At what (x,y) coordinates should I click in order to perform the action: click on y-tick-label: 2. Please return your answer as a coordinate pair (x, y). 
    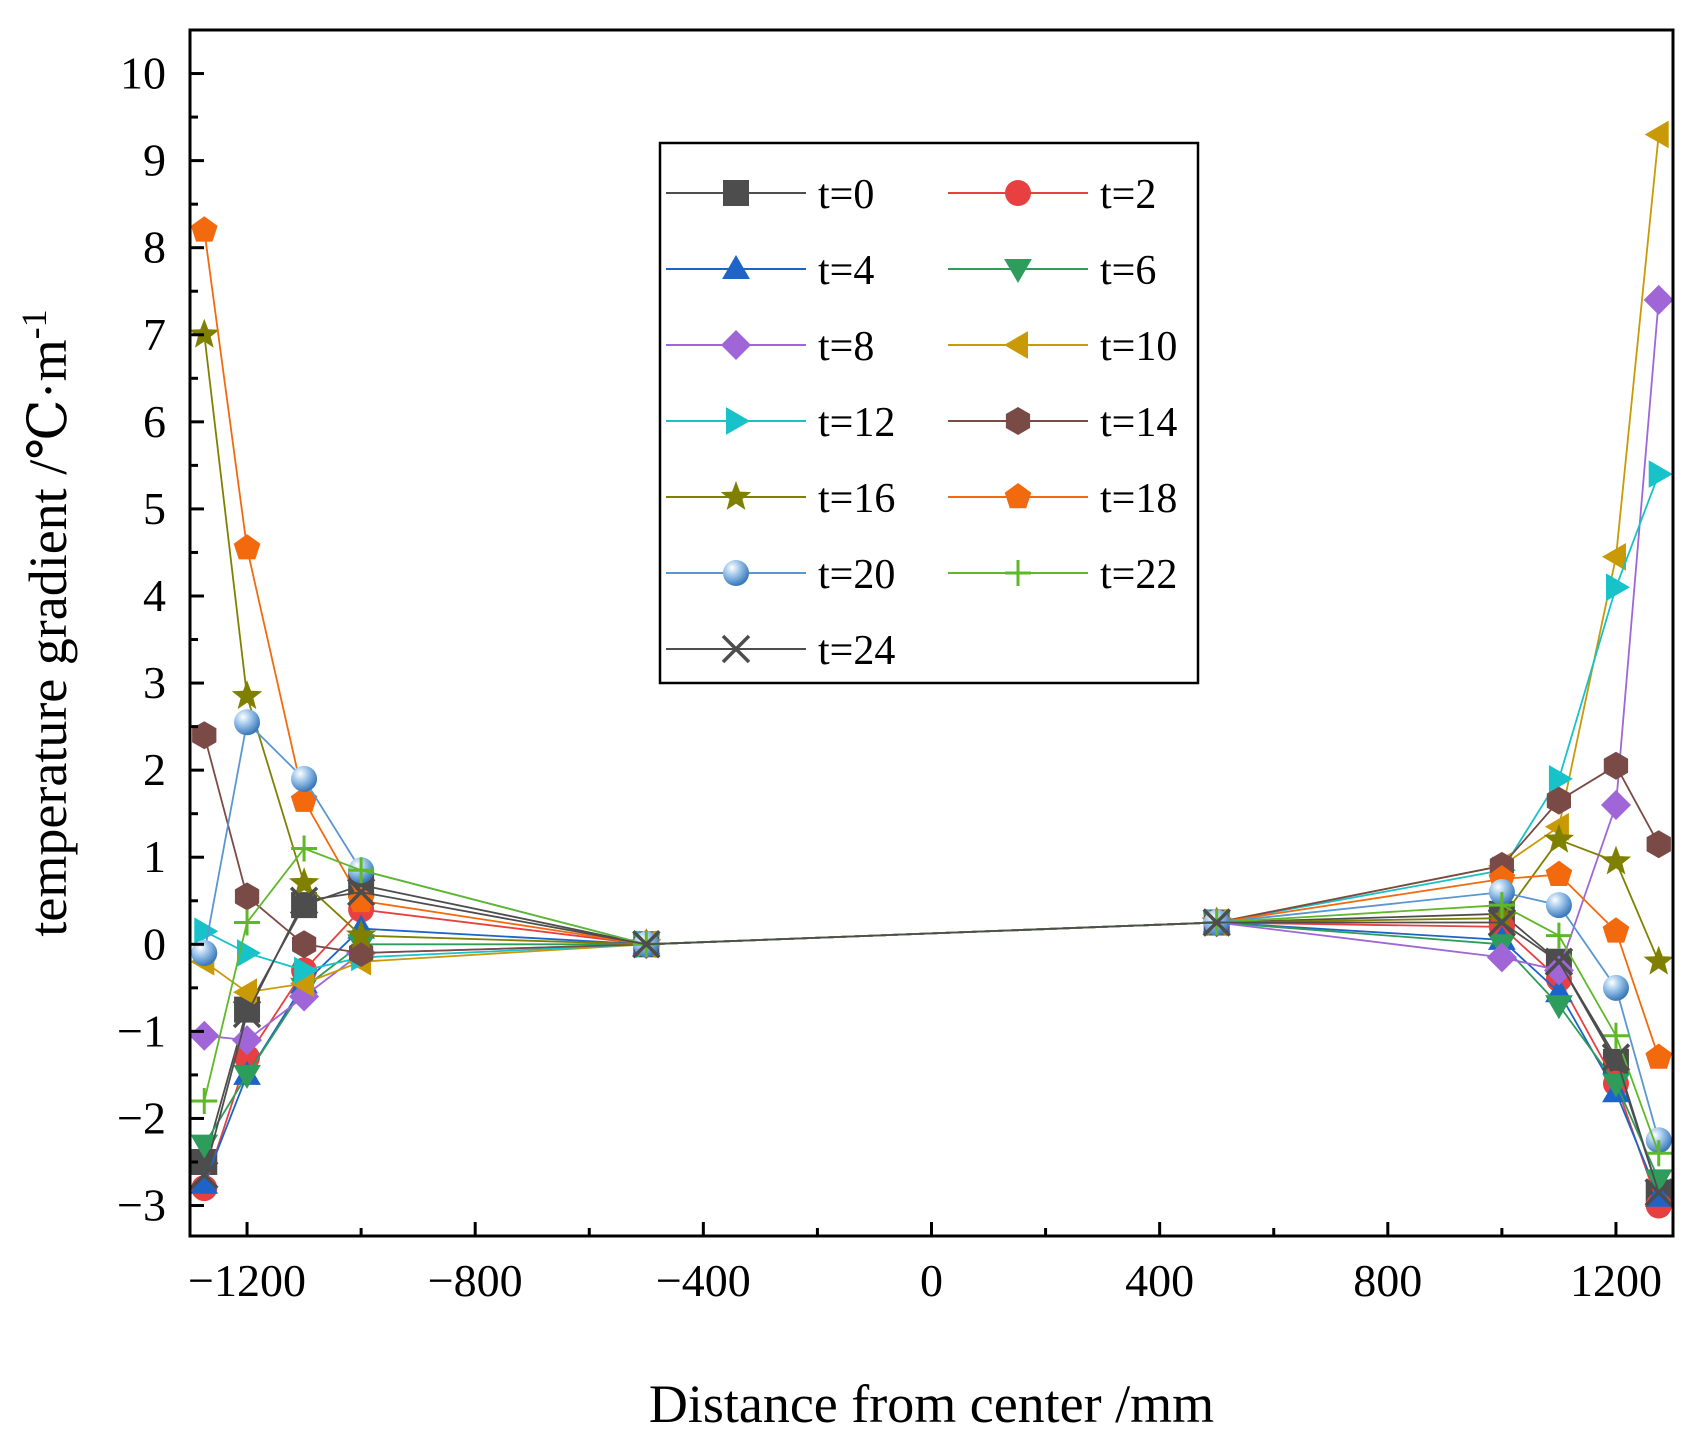
    Looking at the image, I should click on (154, 769).